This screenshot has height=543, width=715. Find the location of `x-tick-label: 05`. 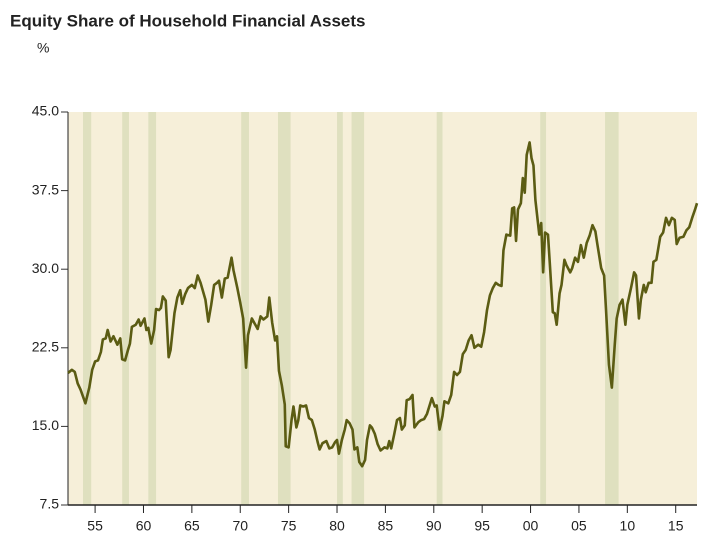

x-tick-label: 05 is located at coordinates (579, 526).